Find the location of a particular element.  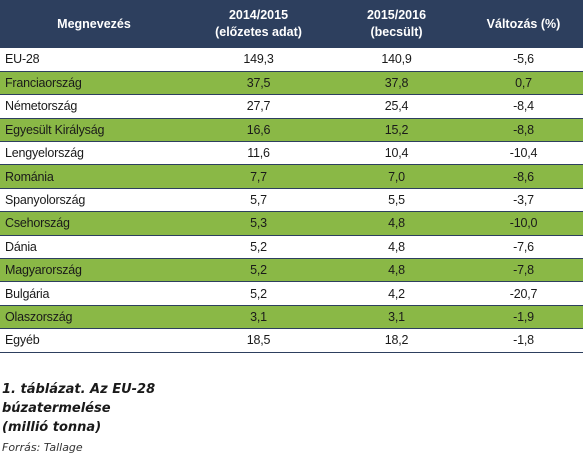

column-header-2014-2015: 2014/2015 (előzetes adat) is located at coordinates (258, 24).